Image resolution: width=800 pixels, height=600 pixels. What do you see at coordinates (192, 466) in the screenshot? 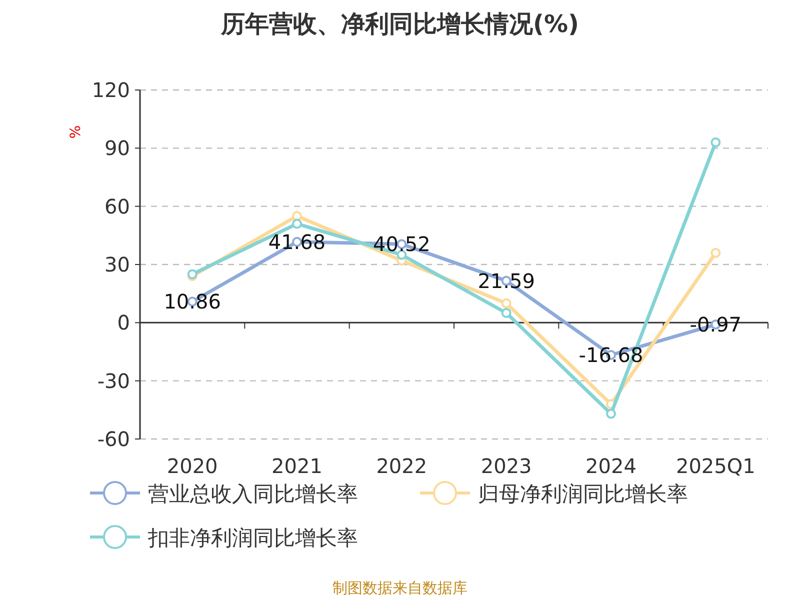
I see `x-tick-label: 2020` at bounding box center [192, 466].